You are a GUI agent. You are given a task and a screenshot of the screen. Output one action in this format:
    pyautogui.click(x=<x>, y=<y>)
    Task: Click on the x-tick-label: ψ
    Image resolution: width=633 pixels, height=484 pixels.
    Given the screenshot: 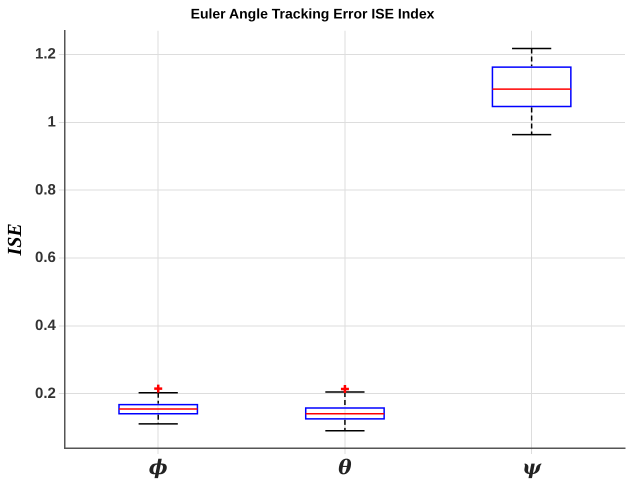 What is the action you would take?
    pyautogui.click(x=532, y=467)
    